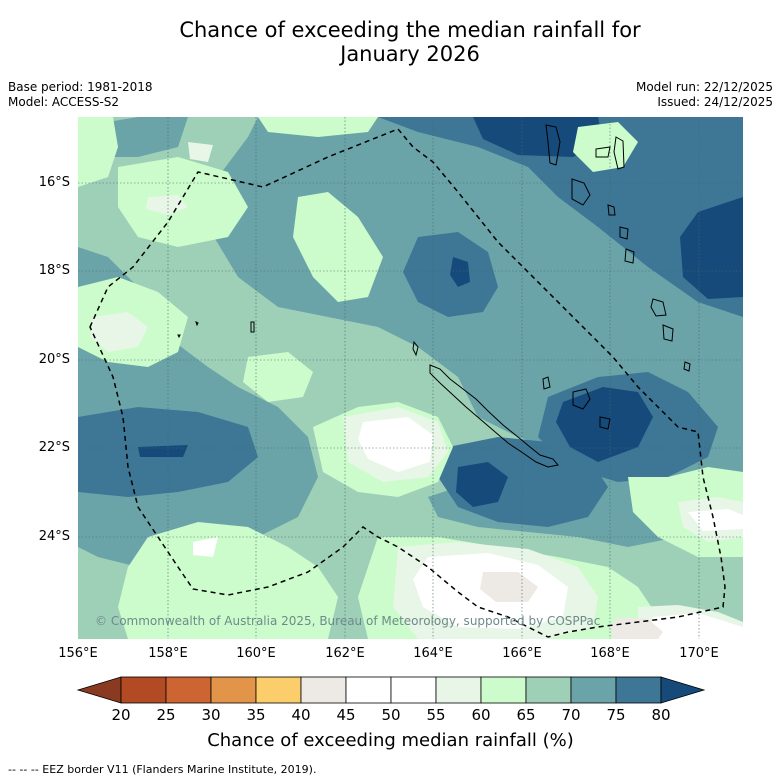 This screenshot has width=781, height=781. Describe the element at coordinates (576, 403) in the screenshot. I see `loyalty-islands-coastline` at that location.